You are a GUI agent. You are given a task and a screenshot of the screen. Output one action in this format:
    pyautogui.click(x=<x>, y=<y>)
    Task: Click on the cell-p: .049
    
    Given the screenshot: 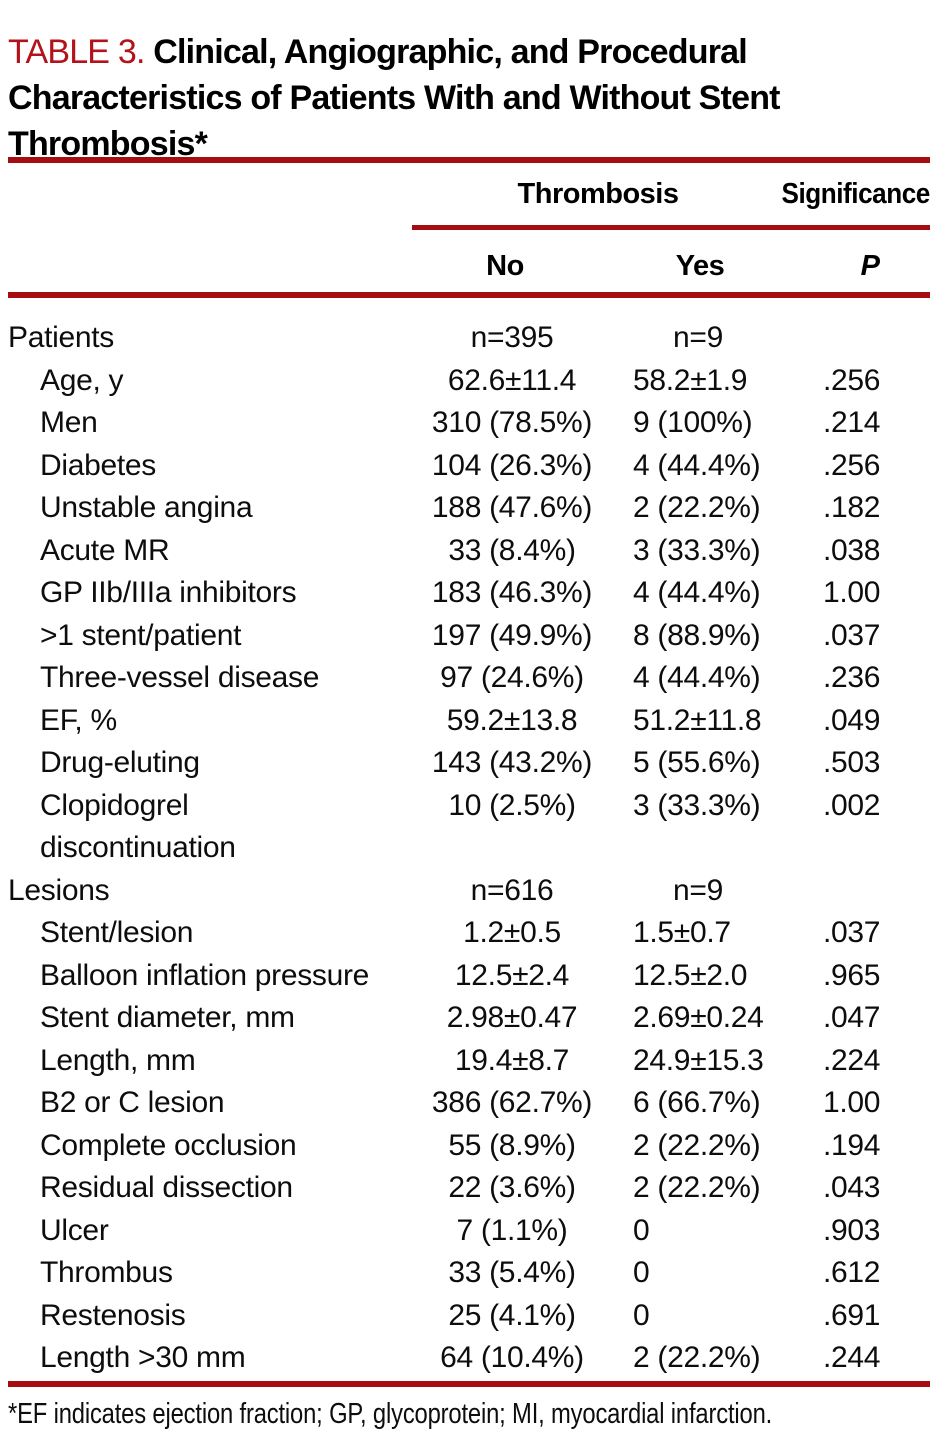 What is the action you would take?
    pyautogui.click(x=852, y=720)
    